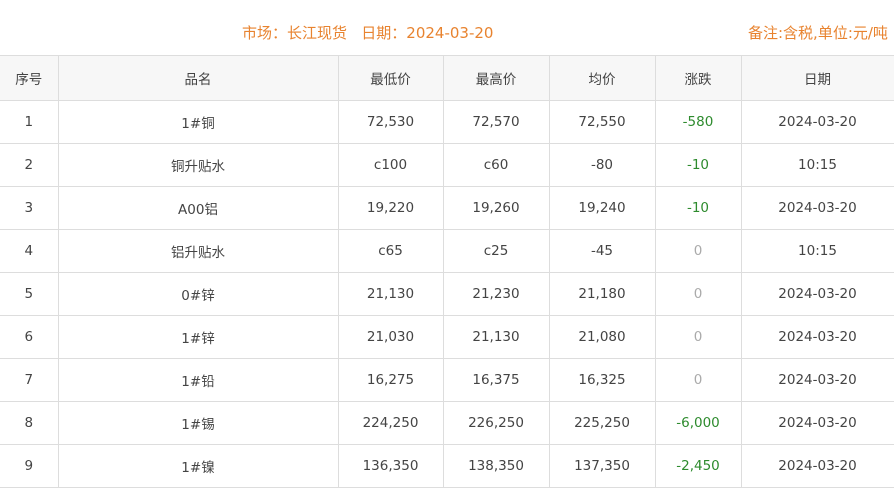 The image size is (894, 490). I want to click on table-row: 5 0#锌 21,130 21,230 21,180 0 2024-03-20, so click(447, 294).